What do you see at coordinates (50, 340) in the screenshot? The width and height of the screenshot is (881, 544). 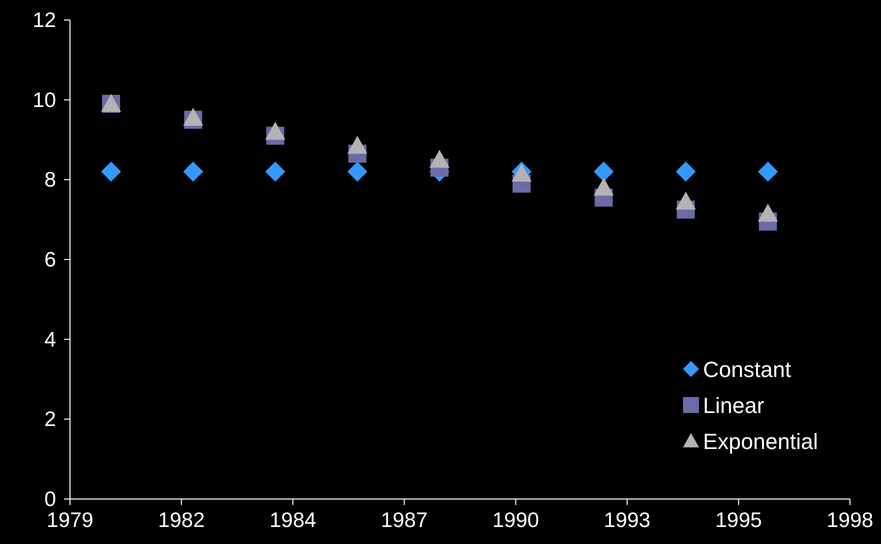 I see `y-tick-label: 4` at bounding box center [50, 340].